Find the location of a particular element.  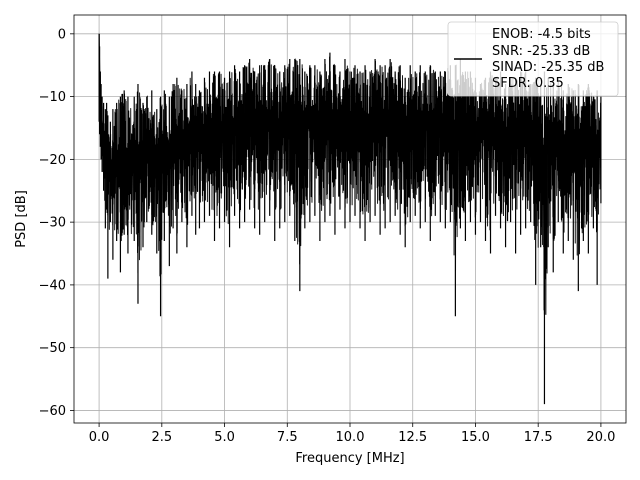

x-tick-label: 20.0 is located at coordinates (600, 437).